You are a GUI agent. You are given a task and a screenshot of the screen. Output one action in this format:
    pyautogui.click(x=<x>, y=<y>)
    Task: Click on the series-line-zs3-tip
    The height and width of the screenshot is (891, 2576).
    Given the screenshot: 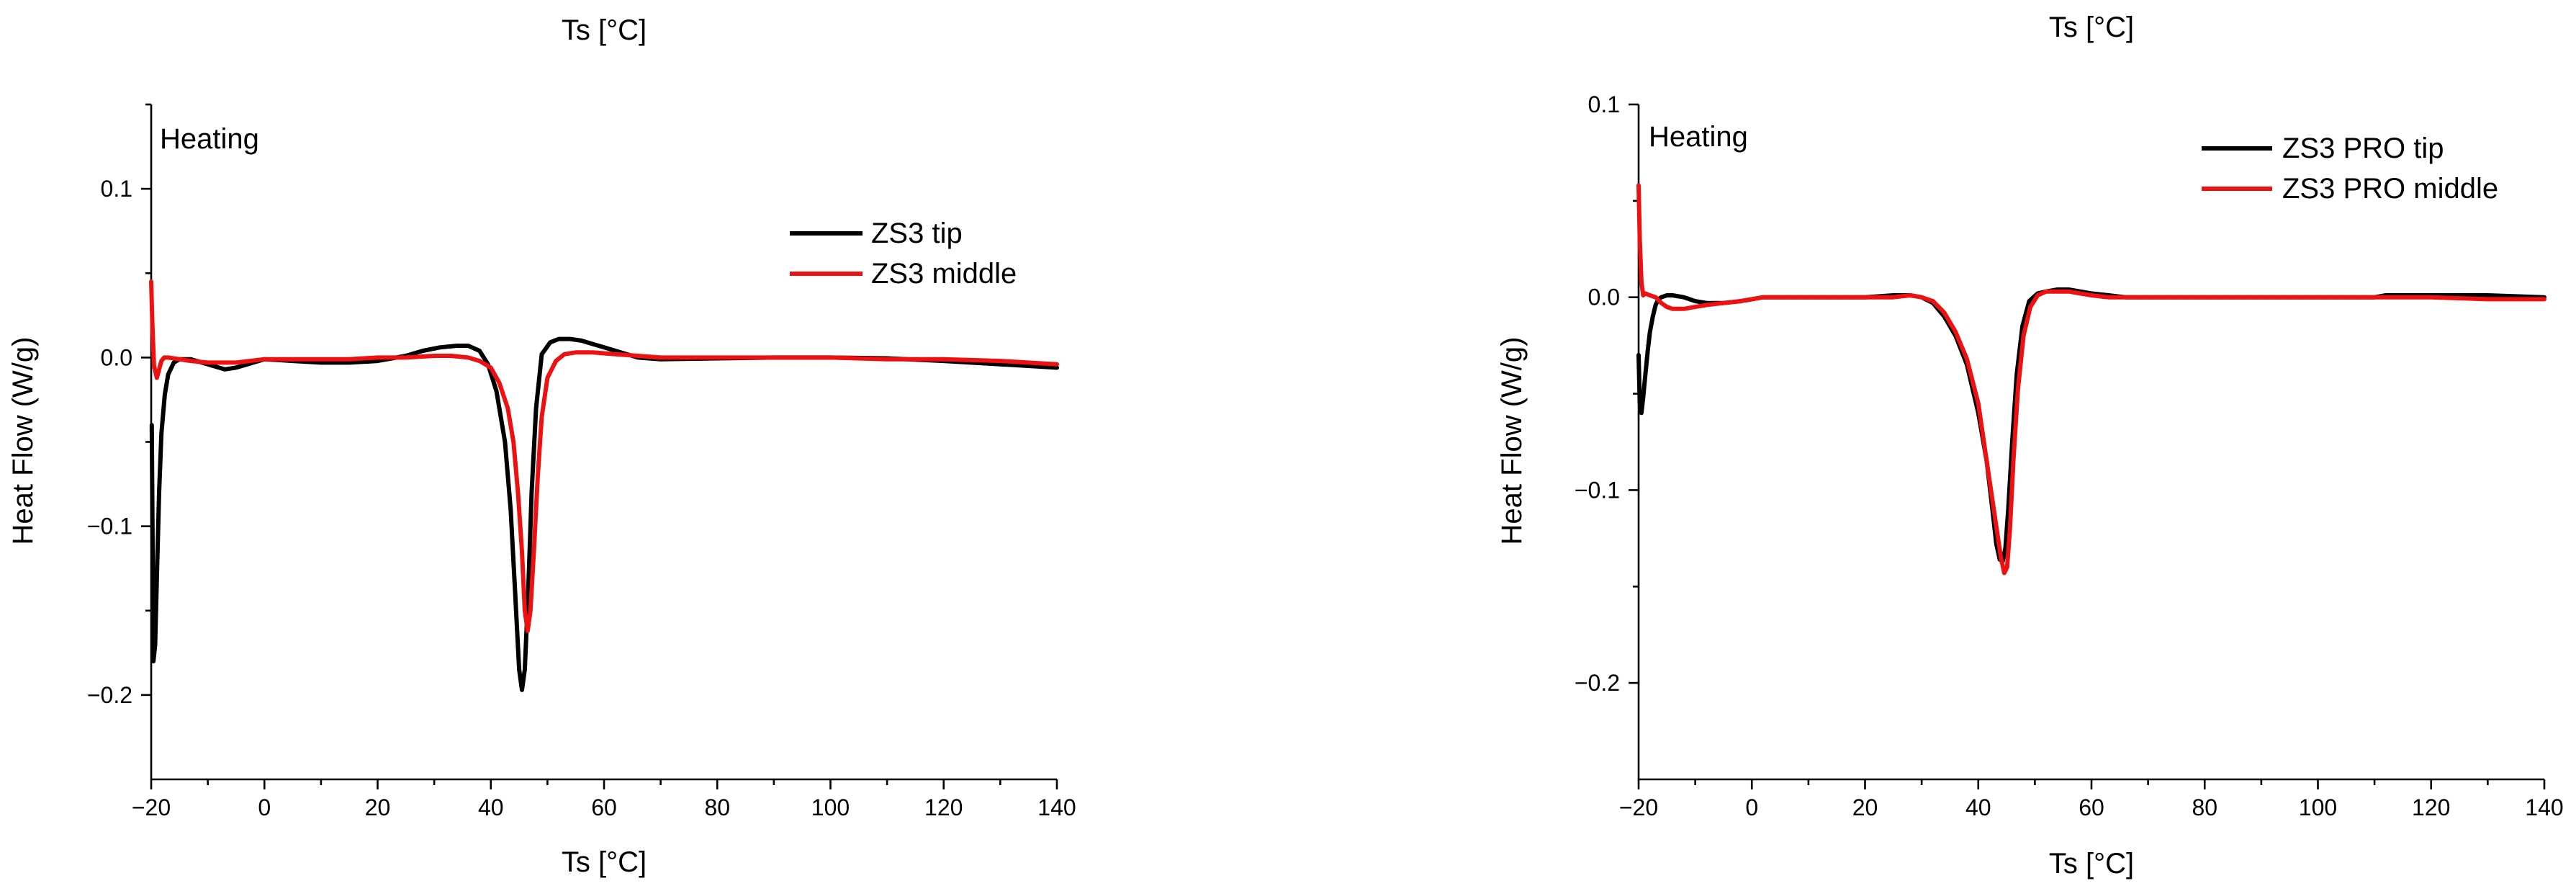 What is the action you would take?
    pyautogui.click(x=604, y=514)
    